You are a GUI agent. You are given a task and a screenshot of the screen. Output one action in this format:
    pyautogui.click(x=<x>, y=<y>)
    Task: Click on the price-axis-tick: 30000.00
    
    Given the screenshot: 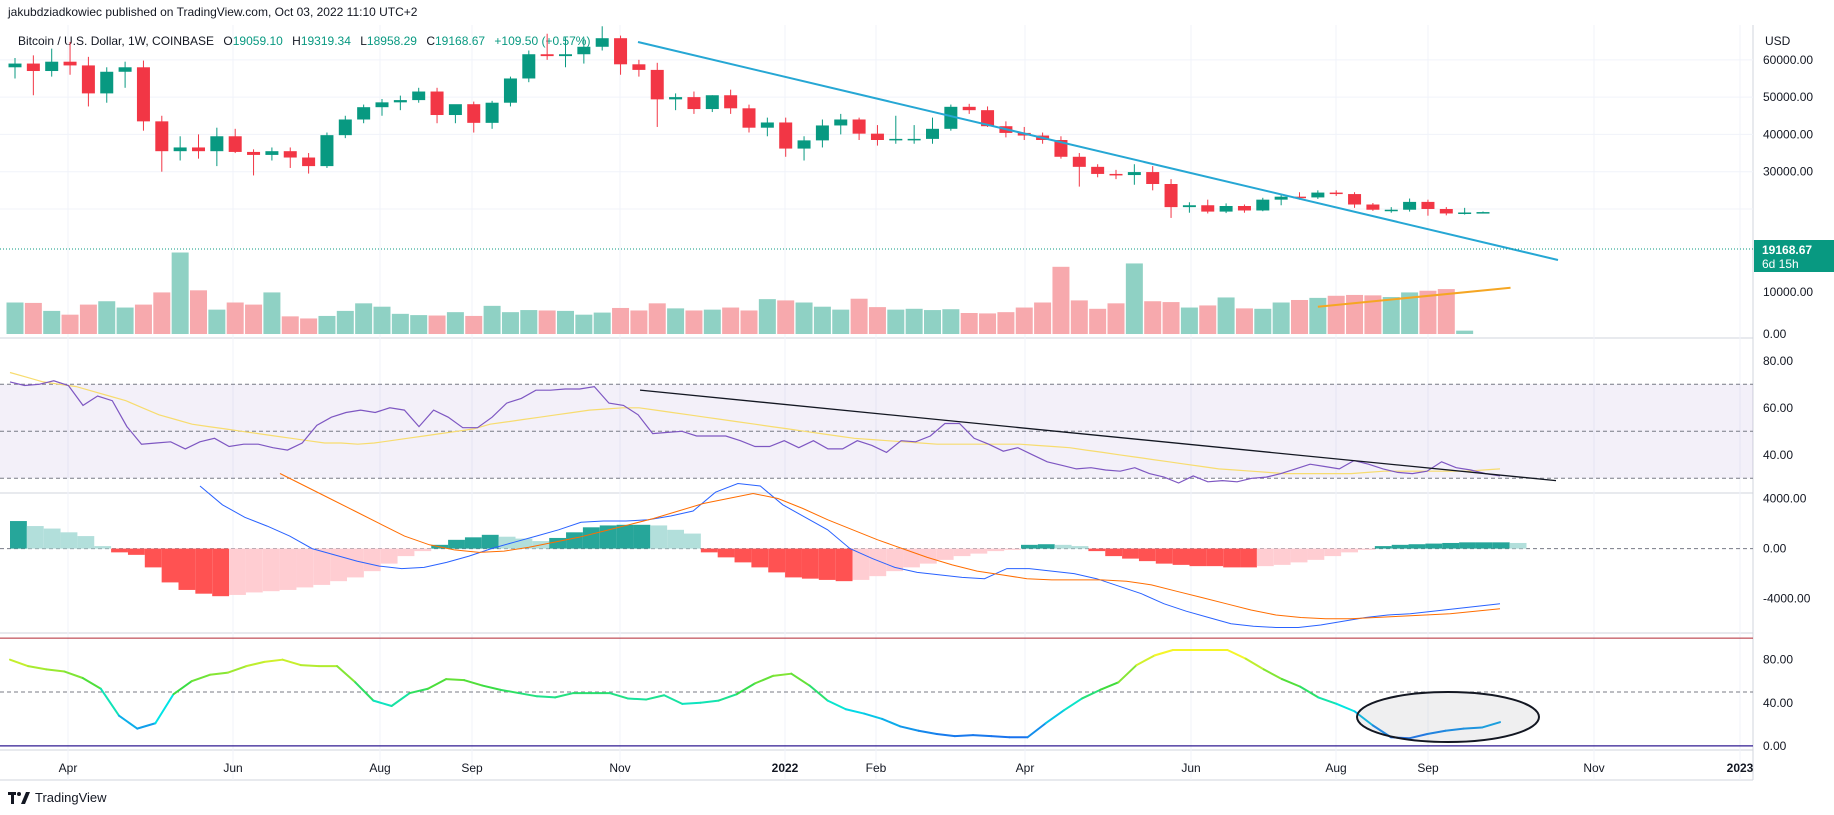 What is the action you would take?
    pyautogui.click(x=1788, y=172)
    